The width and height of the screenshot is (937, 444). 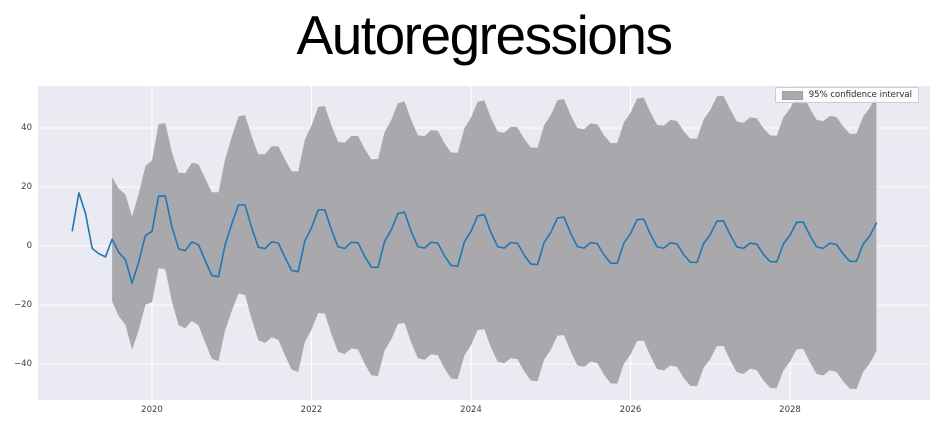 I want to click on x-tick-label: 2024, so click(x=471, y=410).